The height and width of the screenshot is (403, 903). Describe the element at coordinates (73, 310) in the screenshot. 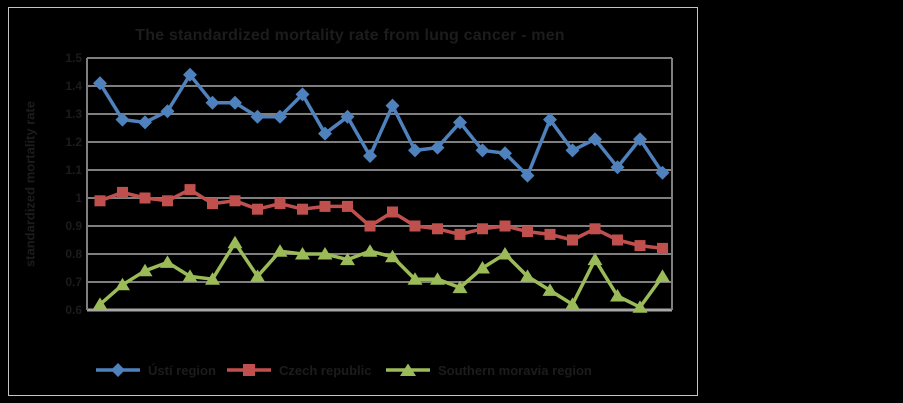

I see `y-tick-label: 0.6` at that location.